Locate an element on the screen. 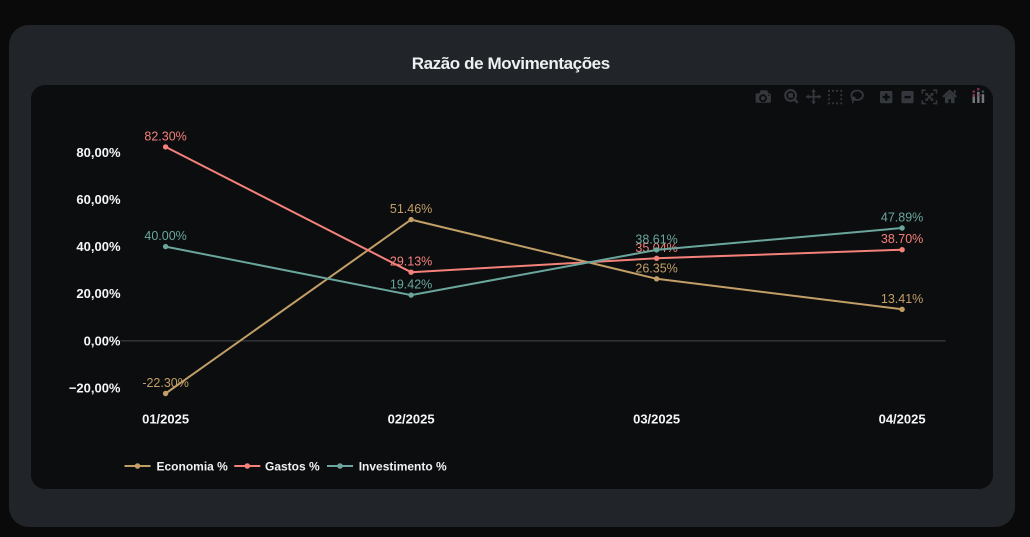 This screenshot has height=537, width=1030. svg-text: 26.35% is located at coordinates (656, 268).